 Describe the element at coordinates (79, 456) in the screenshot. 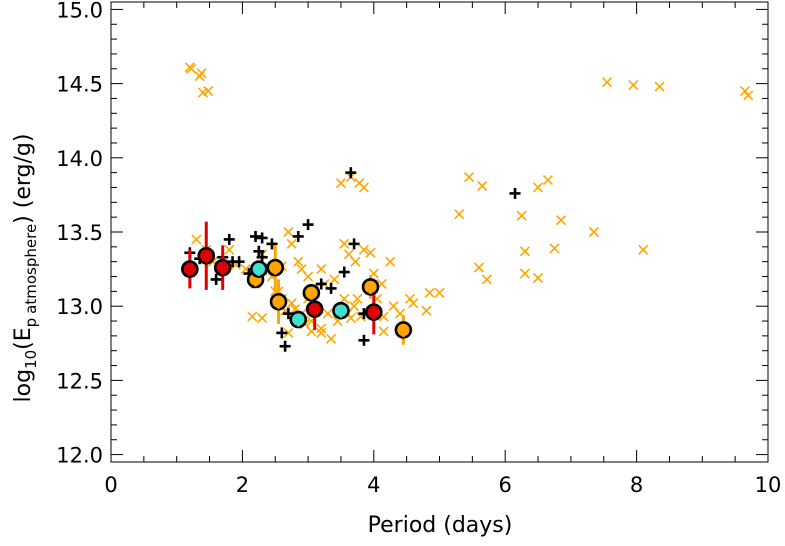

I see `y-tick-label: 12.0` at that location.